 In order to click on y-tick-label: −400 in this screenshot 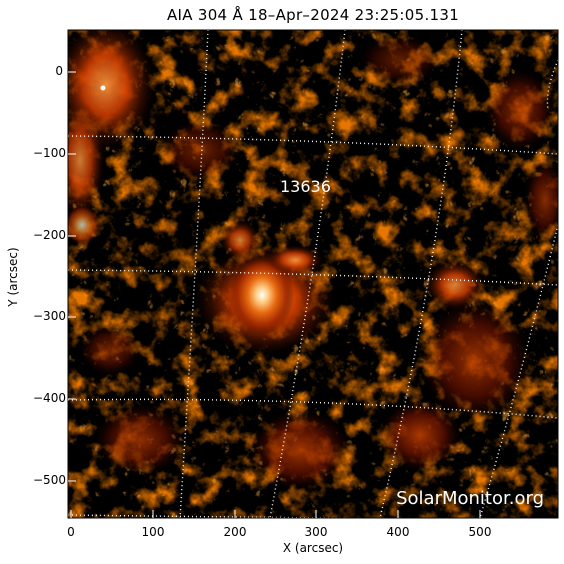, I will do `click(49, 398)`.